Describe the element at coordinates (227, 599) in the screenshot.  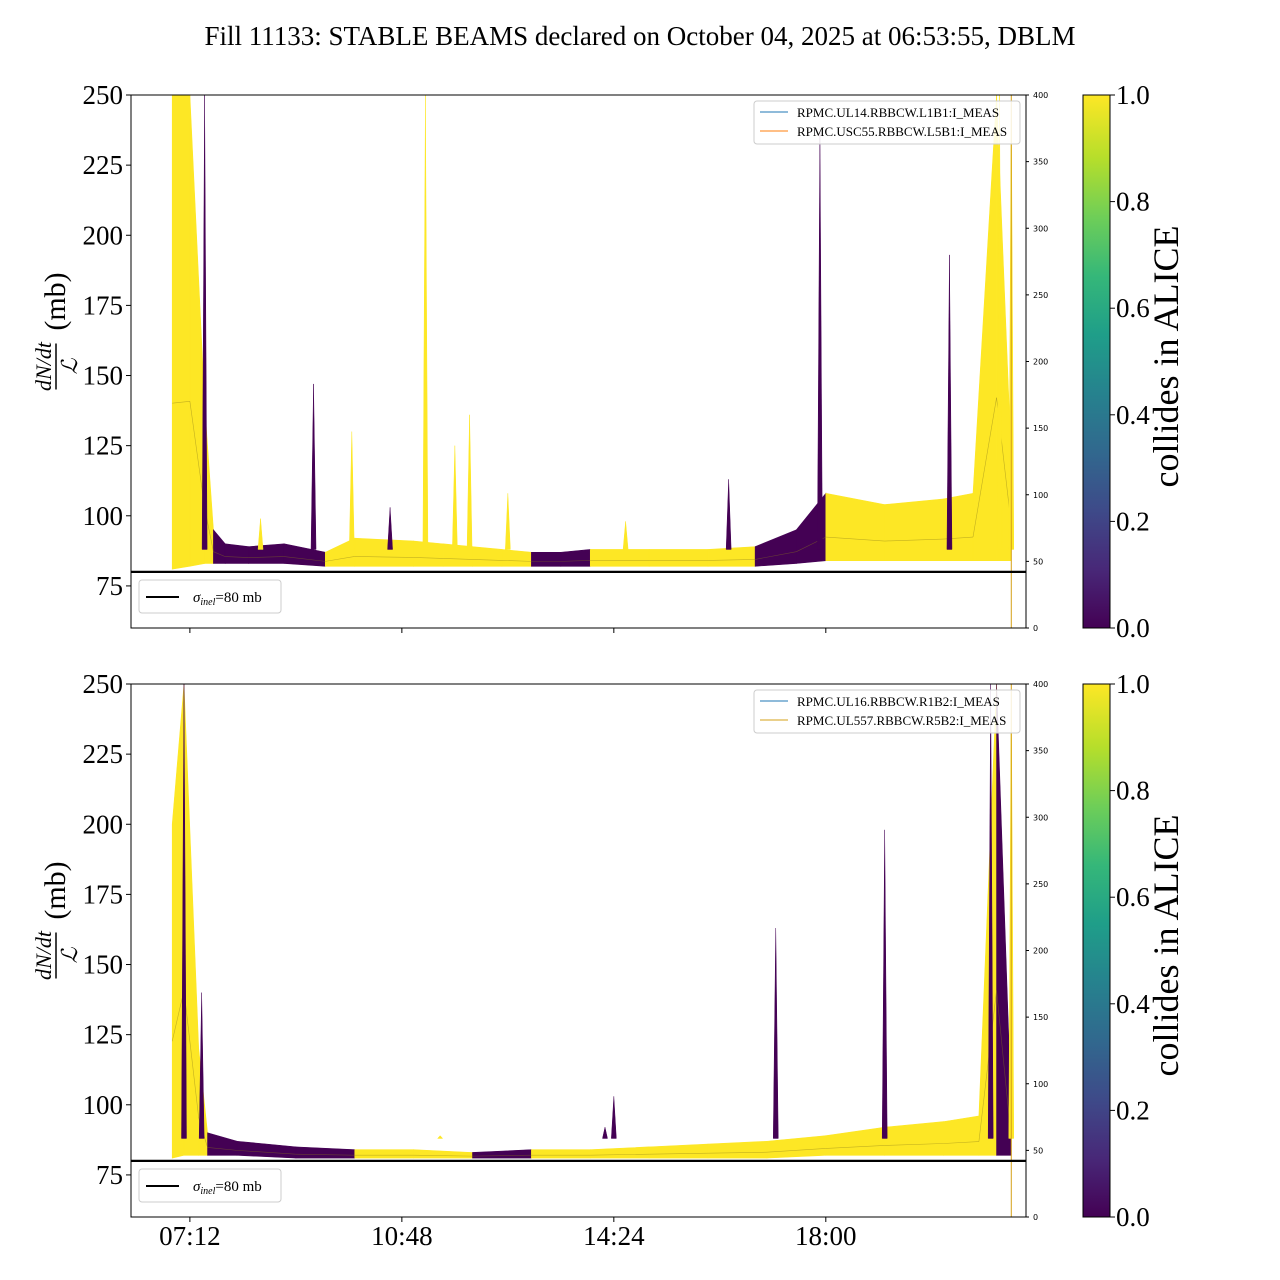
I see `sigma-legend-label: σinel=80 mb` at that location.